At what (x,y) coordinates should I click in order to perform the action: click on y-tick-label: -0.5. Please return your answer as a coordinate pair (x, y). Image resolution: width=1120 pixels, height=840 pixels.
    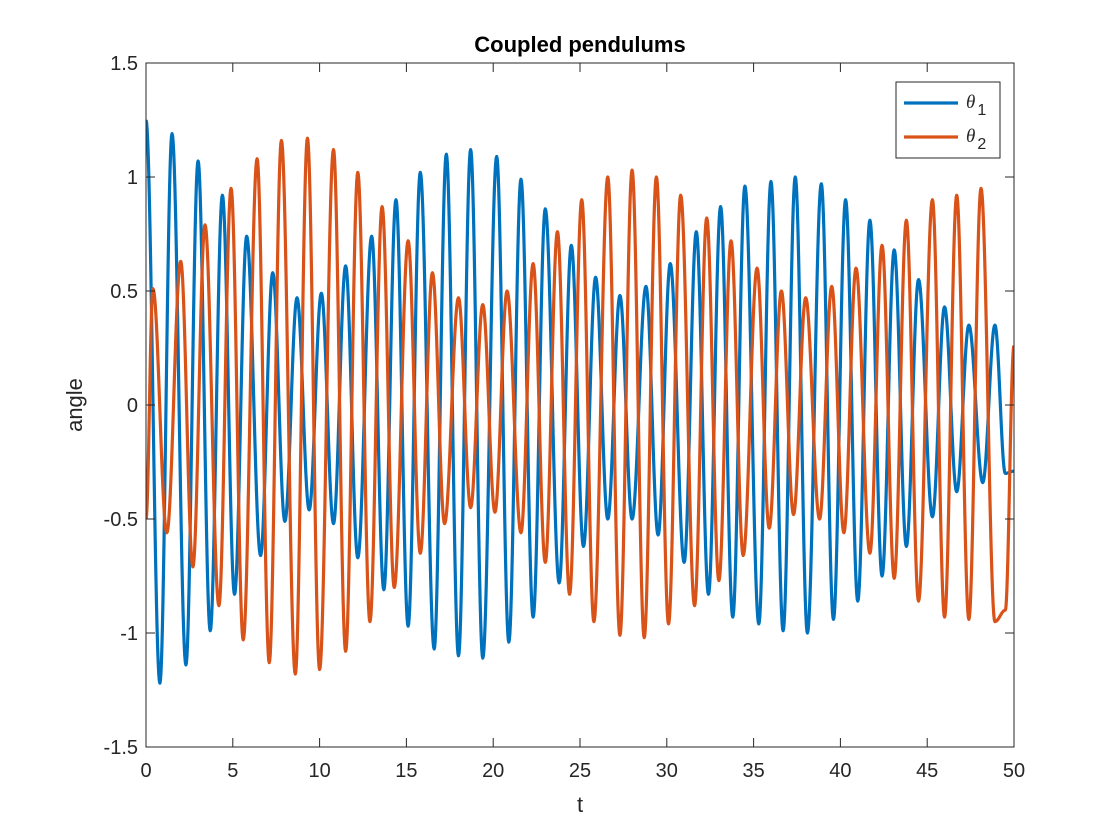
    Looking at the image, I should click on (121, 520).